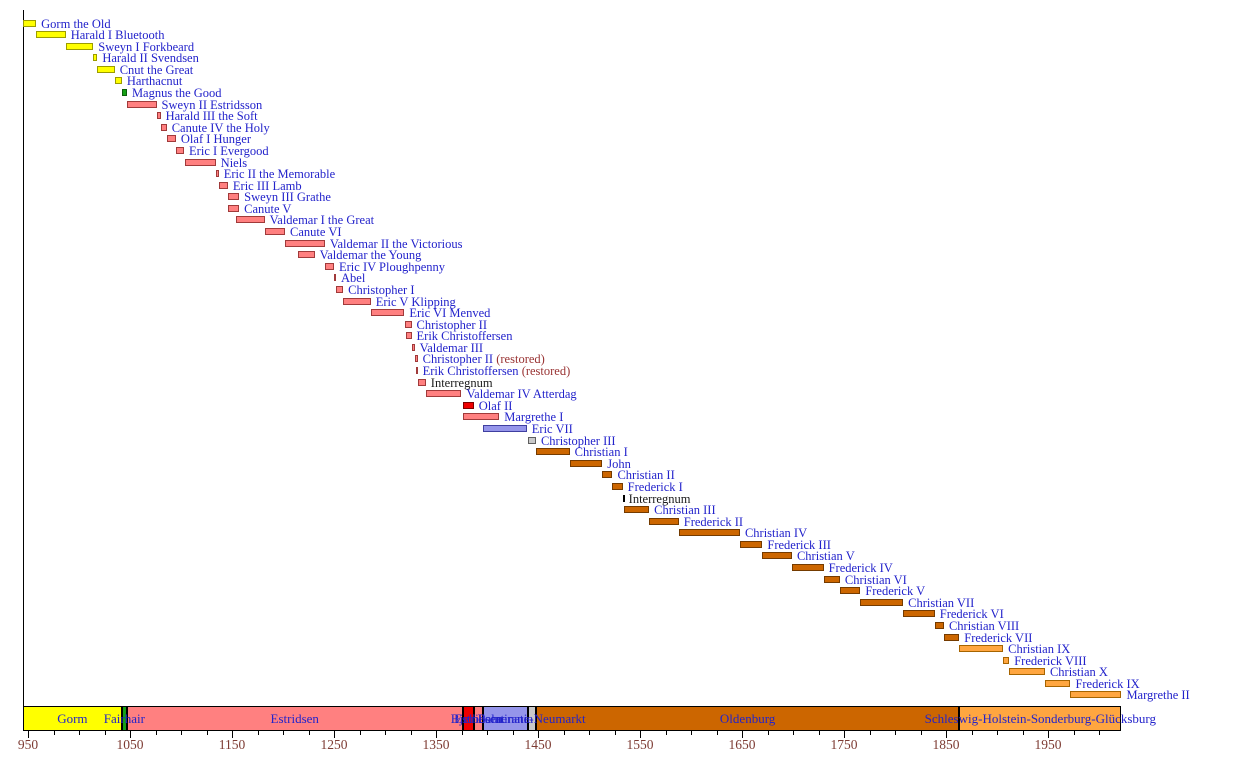 The height and width of the screenshot is (760, 1250). Describe the element at coordinates (234, 162) in the screenshot. I see `monarch-name: Niels` at that location.